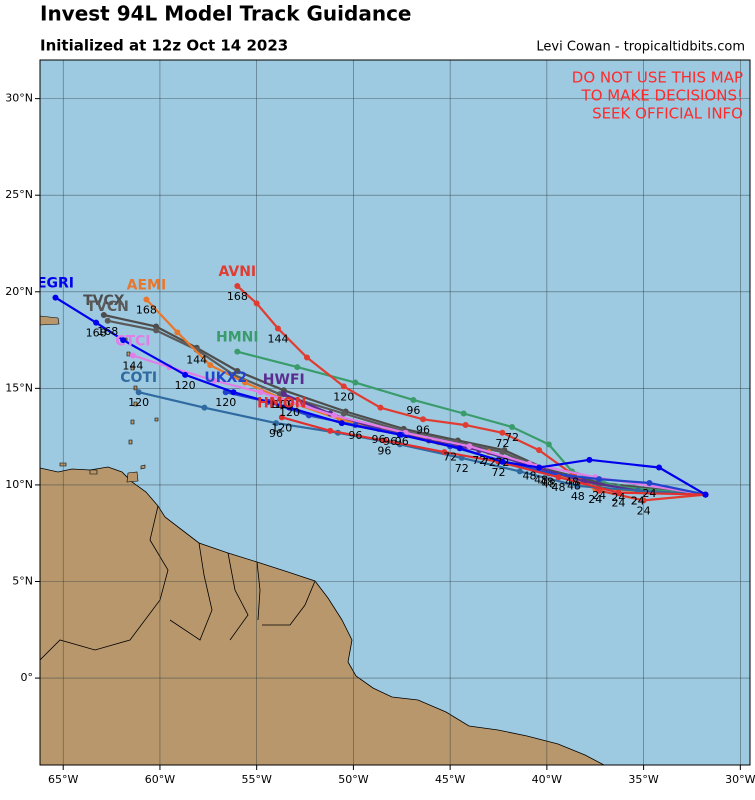 The width and height of the screenshot is (755, 800). Describe the element at coordinates (256, 779) in the screenshot. I see `x-tick-label: 55°W` at that location.